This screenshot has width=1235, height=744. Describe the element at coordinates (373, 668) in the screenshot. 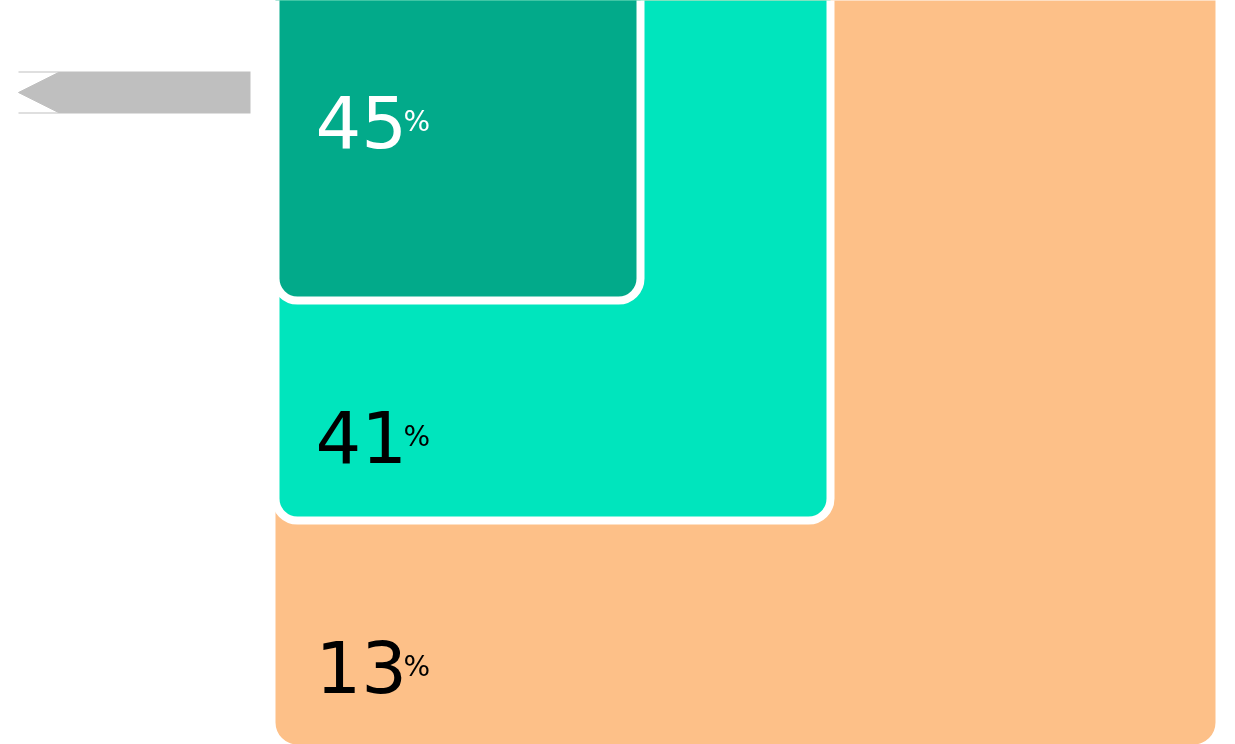

I see `data-label: 13%` at that location.